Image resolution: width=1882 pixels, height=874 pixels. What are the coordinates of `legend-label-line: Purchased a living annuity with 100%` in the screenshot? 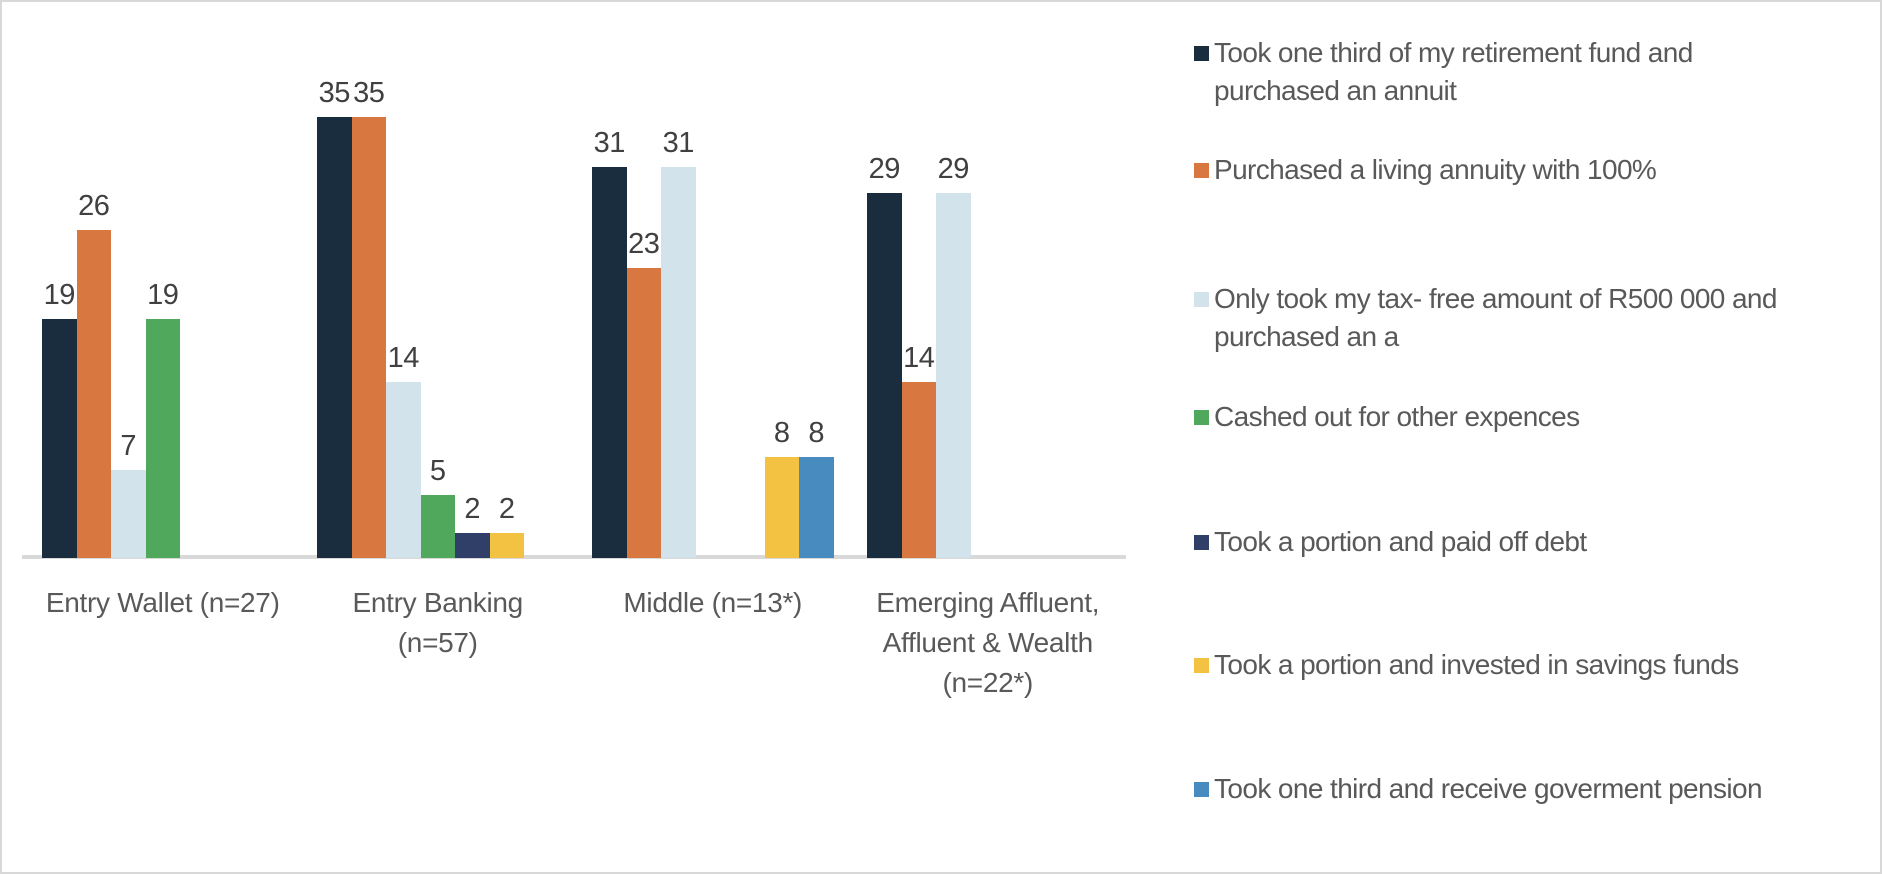 It's located at (1435, 169).